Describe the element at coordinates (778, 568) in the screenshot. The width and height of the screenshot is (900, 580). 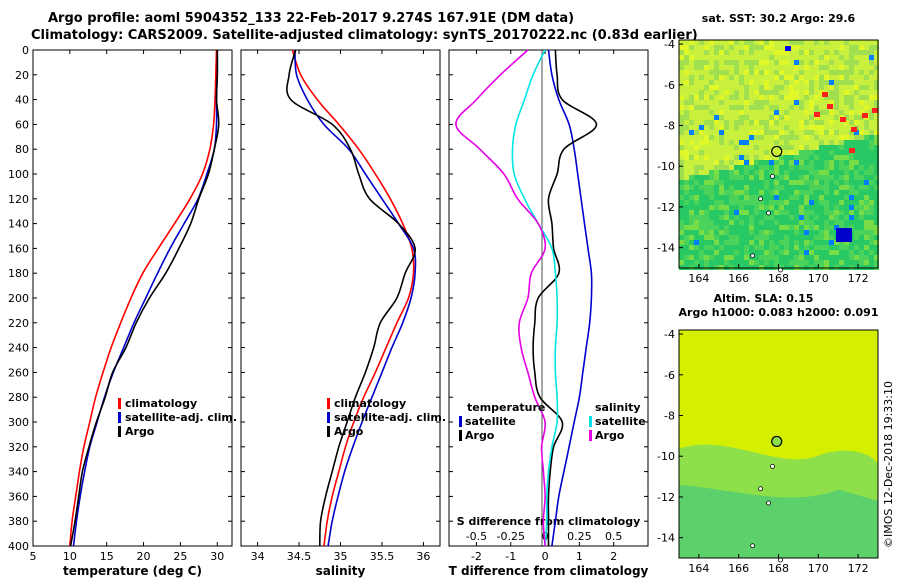
I see `lon-tick-label: 168` at that location.